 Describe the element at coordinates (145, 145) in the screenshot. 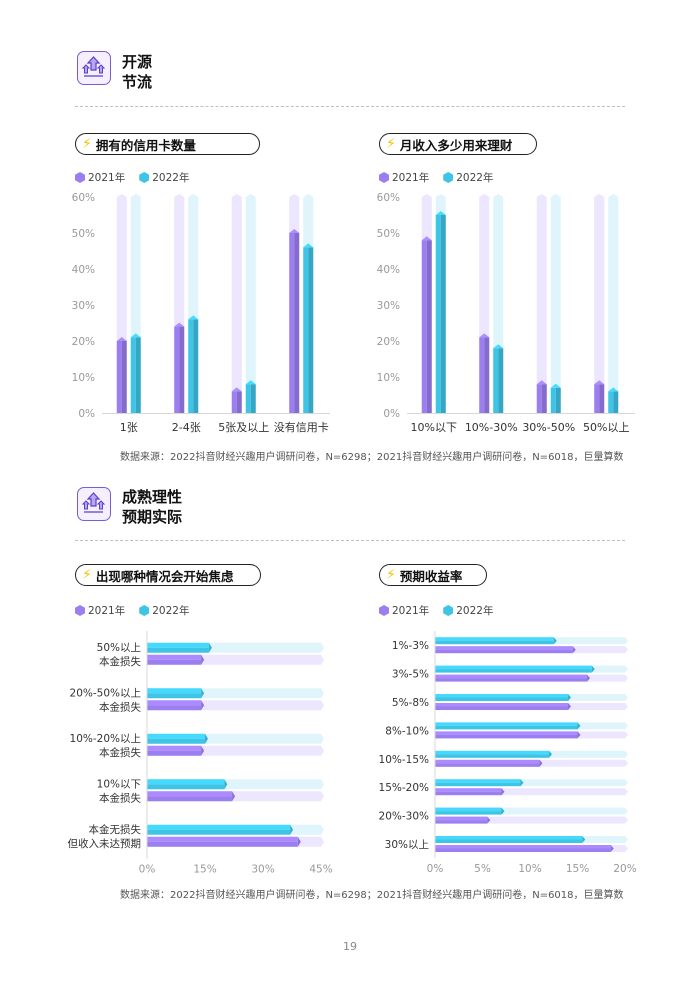

I see `chart1-title: 拥有的信用卡数量` at that location.